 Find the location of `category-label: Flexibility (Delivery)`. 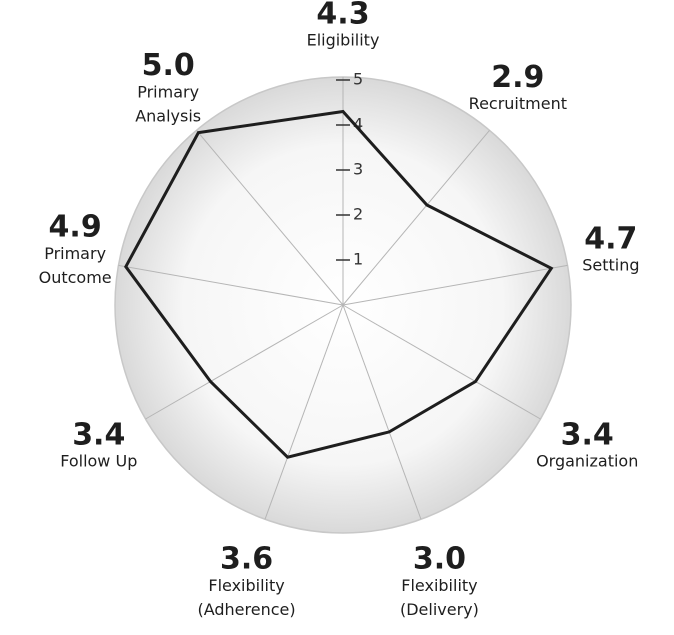

category-label: Flexibility (Delivery) is located at coordinates (439, 596).